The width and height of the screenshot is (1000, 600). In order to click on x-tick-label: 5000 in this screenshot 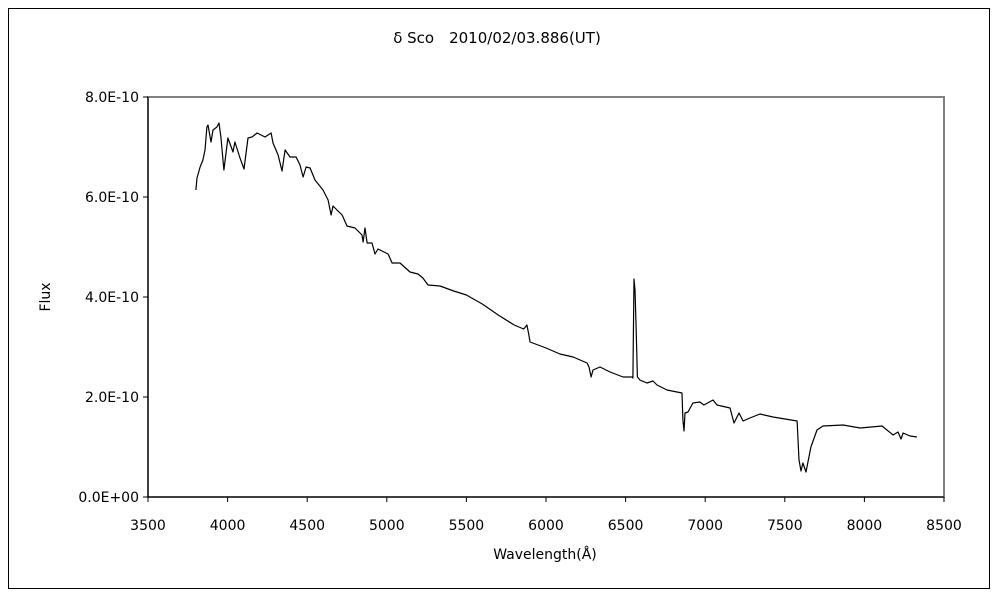, I will do `click(387, 526)`.